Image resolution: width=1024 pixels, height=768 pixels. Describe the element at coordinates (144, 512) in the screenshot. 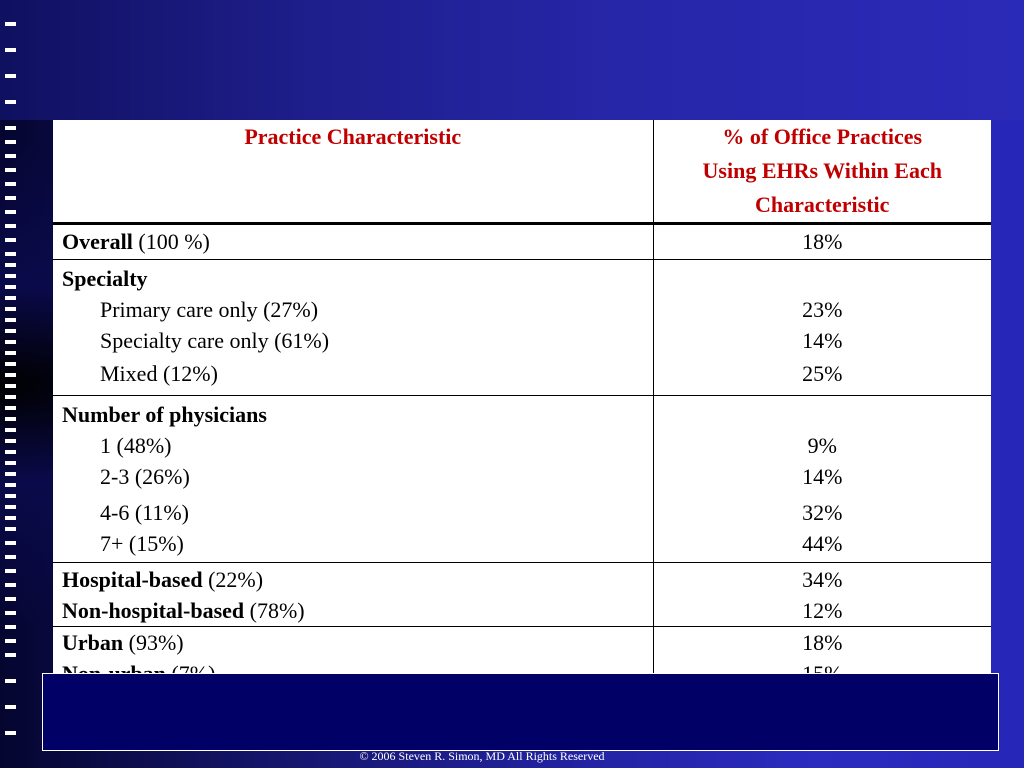

I see `row-label: 4-6 (11%)` at that location.